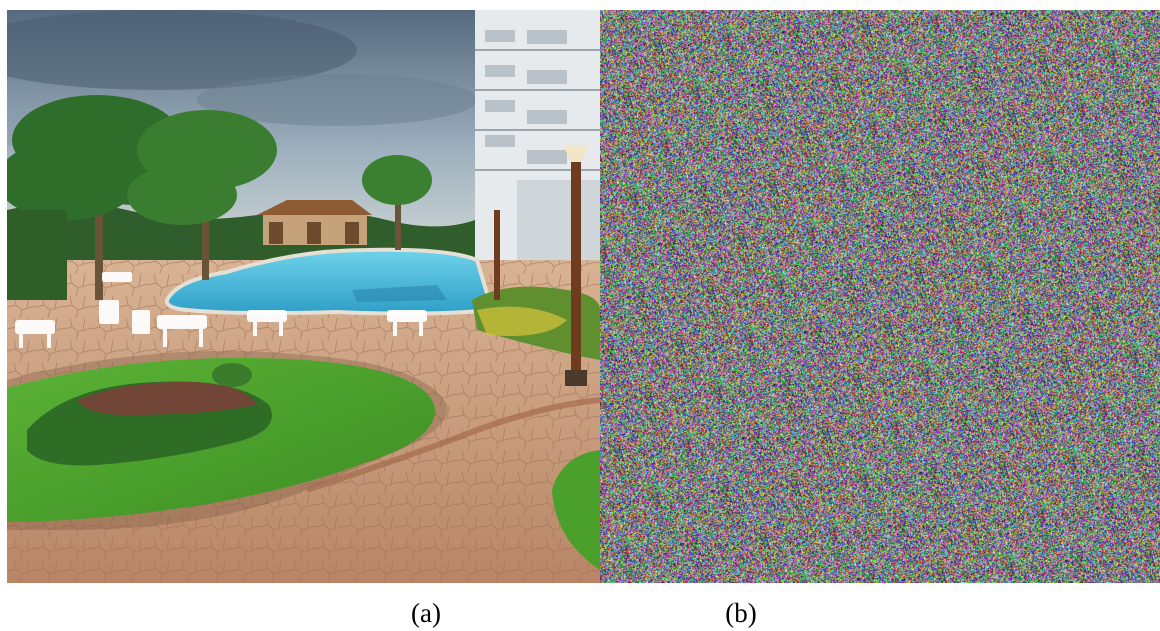 Image resolution: width=1160 pixels, height=631 pixels. I want to click on caption-a: (a), so click(426, 613).